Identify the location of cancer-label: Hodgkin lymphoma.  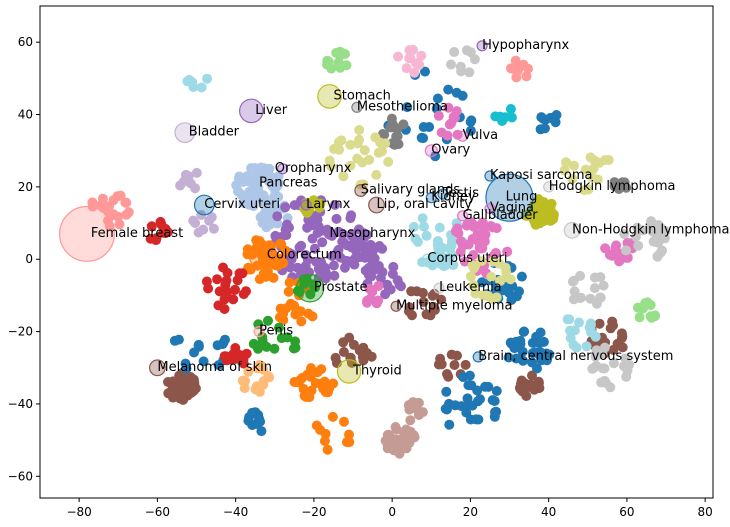
(612, 186).